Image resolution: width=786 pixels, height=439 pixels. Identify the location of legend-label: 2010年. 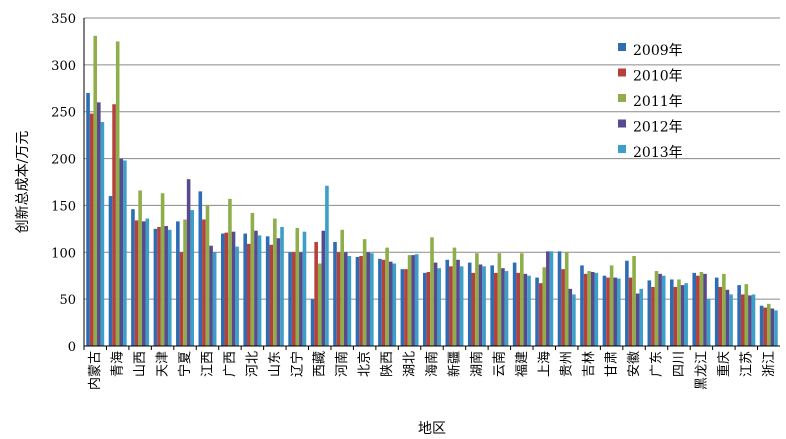
(658, 77).